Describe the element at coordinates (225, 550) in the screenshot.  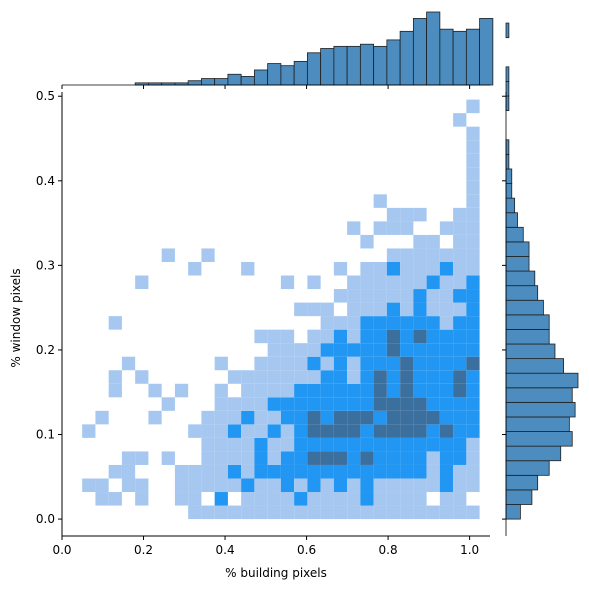
I see `x-tick-label: 0.4` at that location.